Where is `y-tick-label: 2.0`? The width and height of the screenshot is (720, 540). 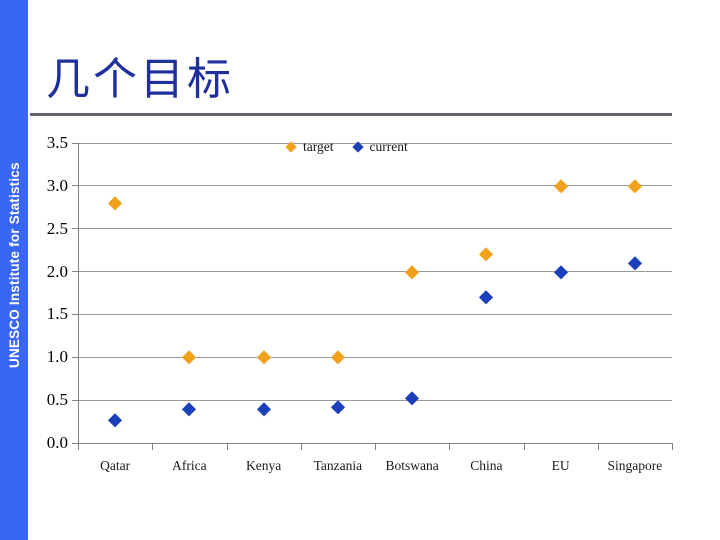
y-tick-label: 2.0 is located at coordinates (57, 271).